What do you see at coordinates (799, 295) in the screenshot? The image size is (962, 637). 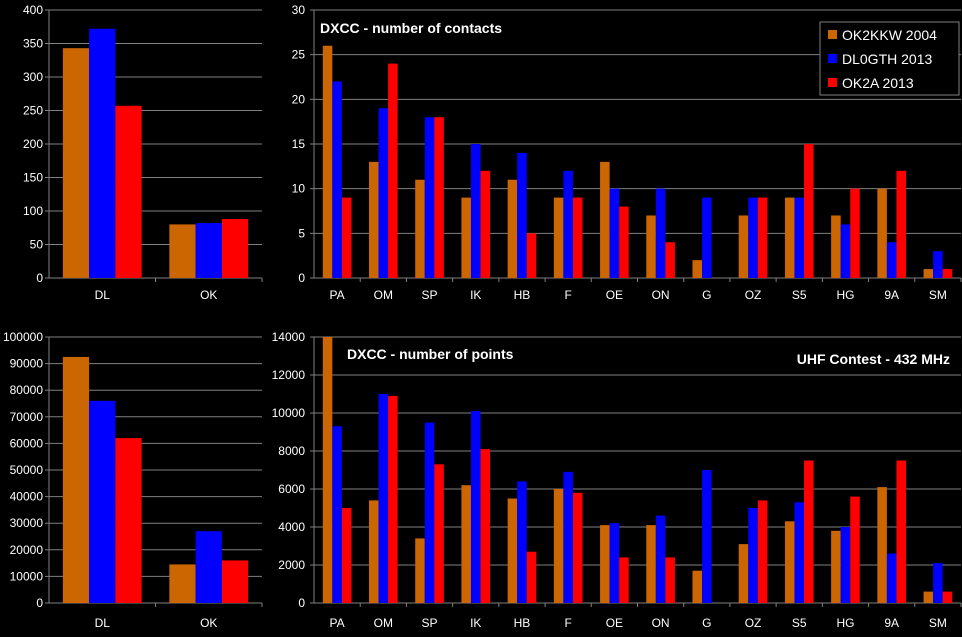 I see `x-tick-label: S5` at bounding box center [799, 295].